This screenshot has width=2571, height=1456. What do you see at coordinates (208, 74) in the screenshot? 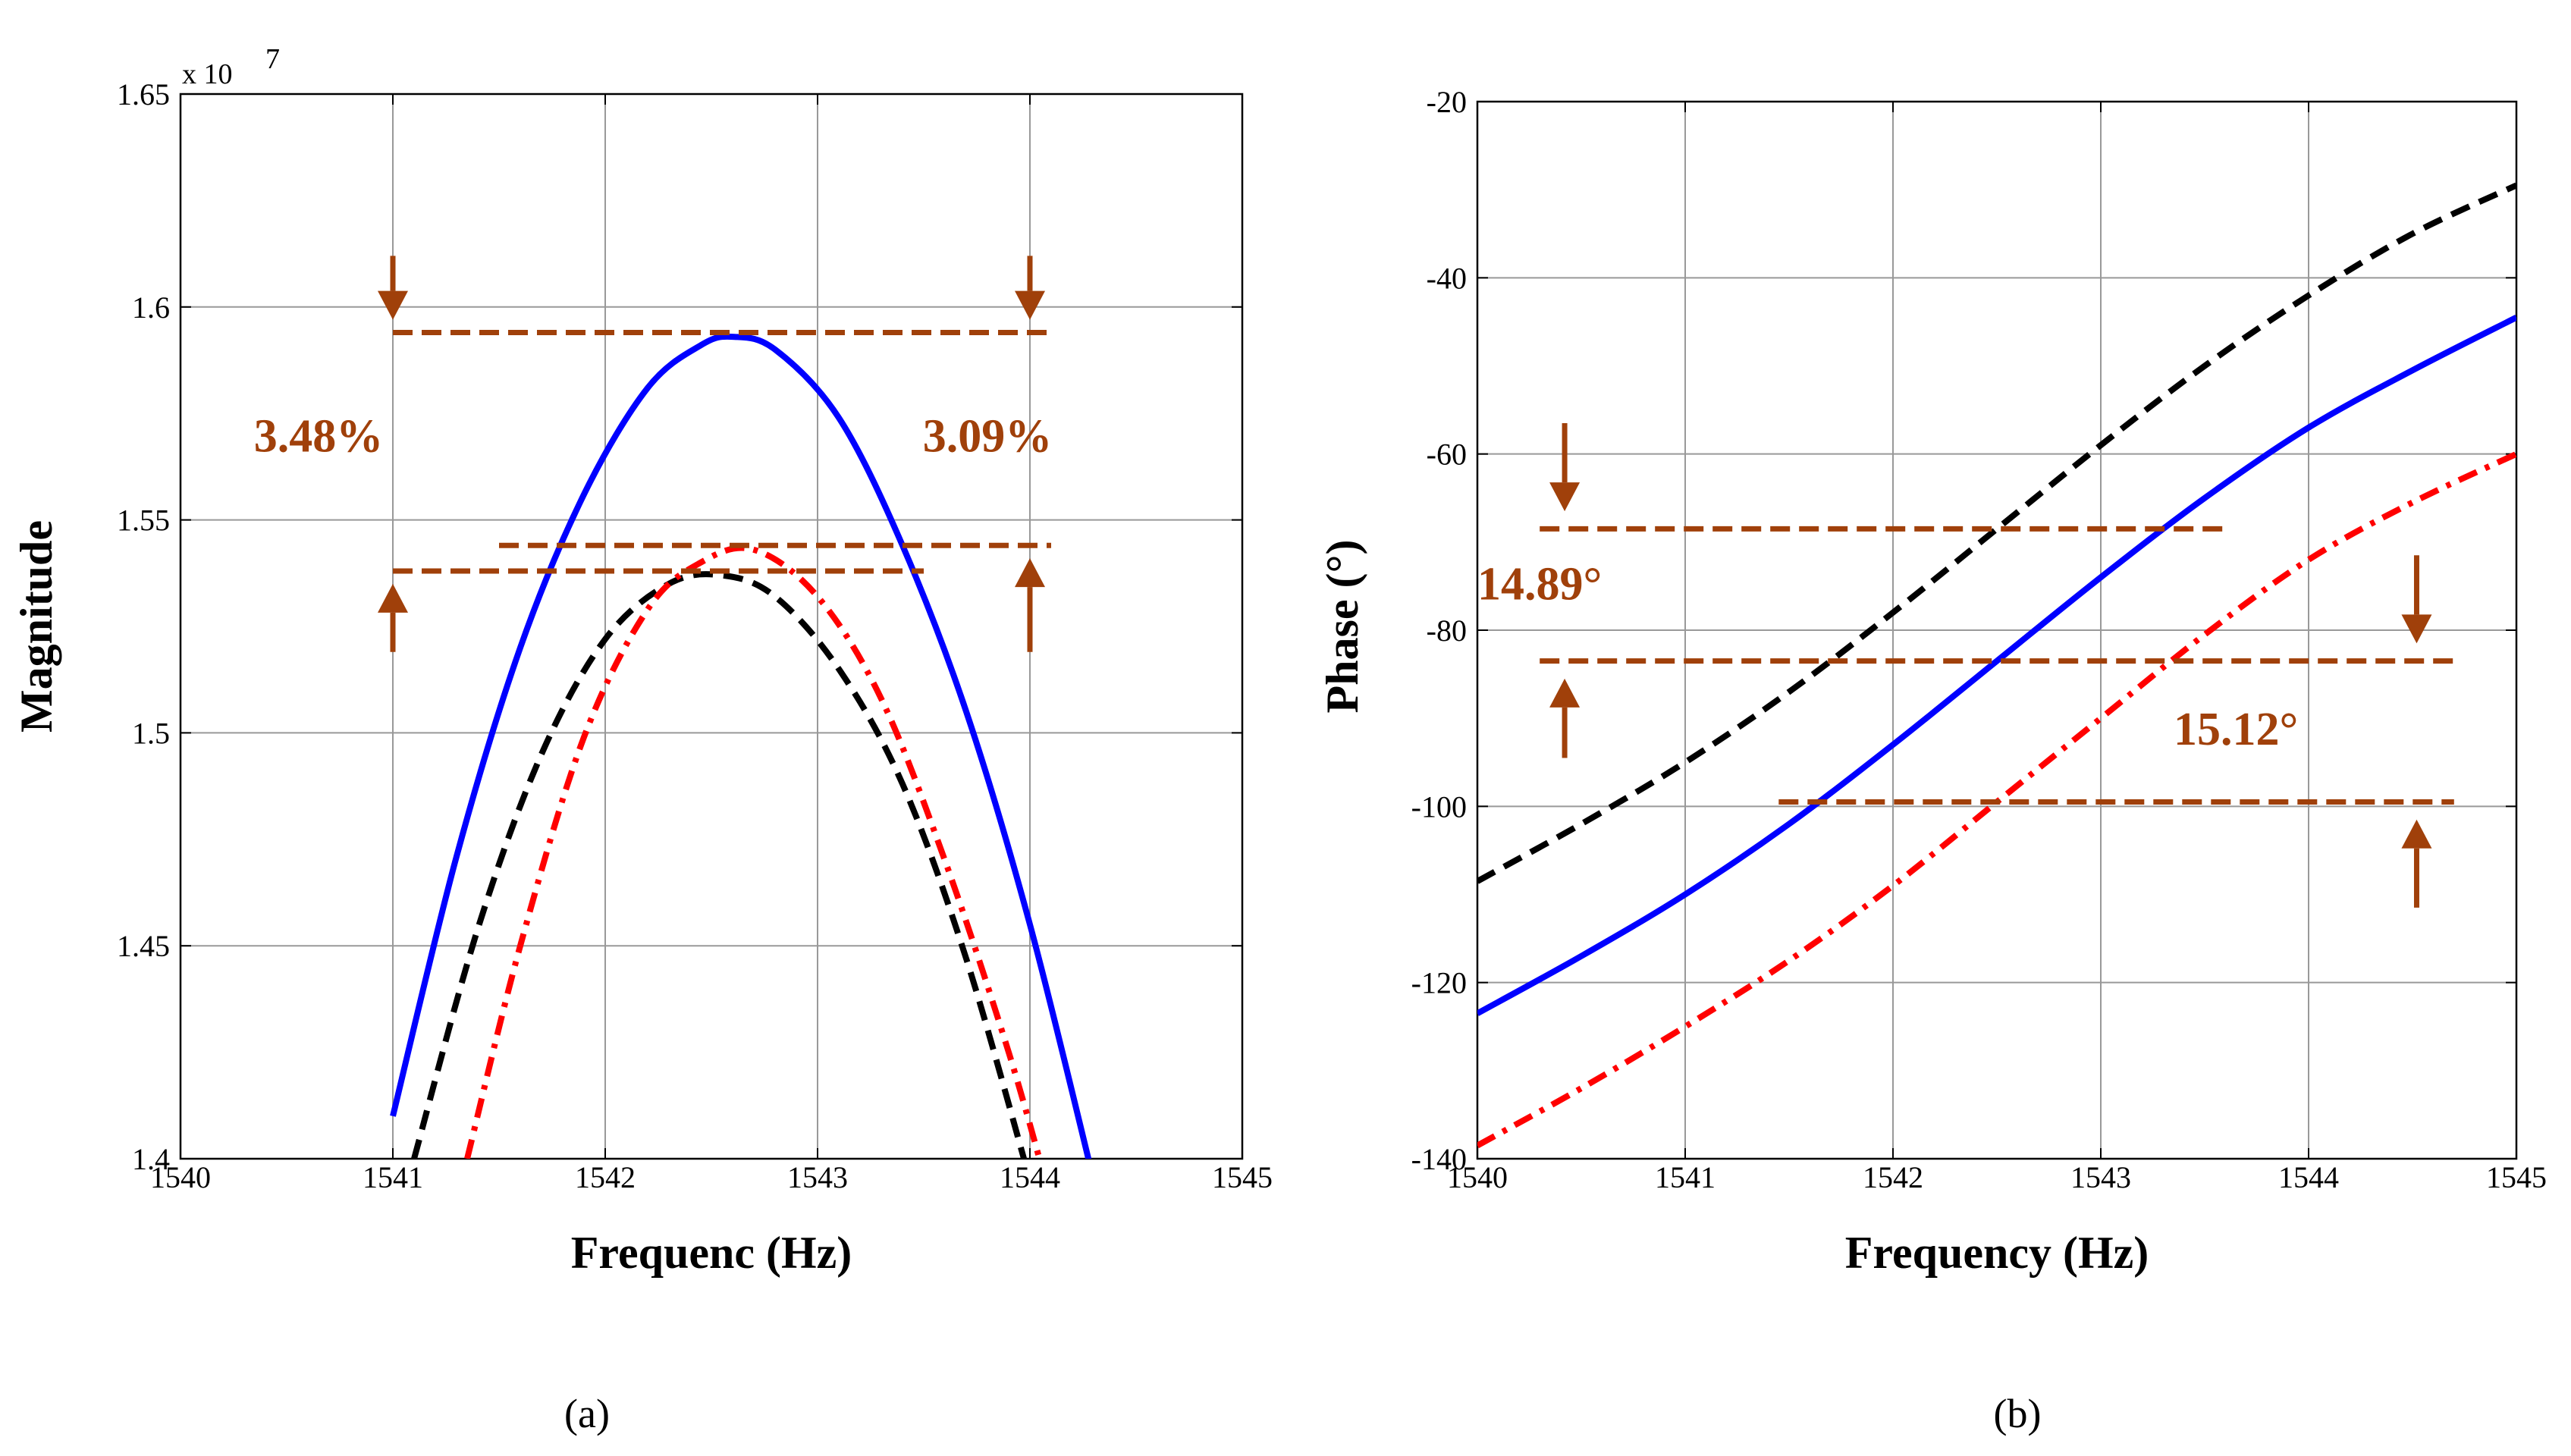
I see `y-exponent-label: x 10` at bounding box center [208, 74].